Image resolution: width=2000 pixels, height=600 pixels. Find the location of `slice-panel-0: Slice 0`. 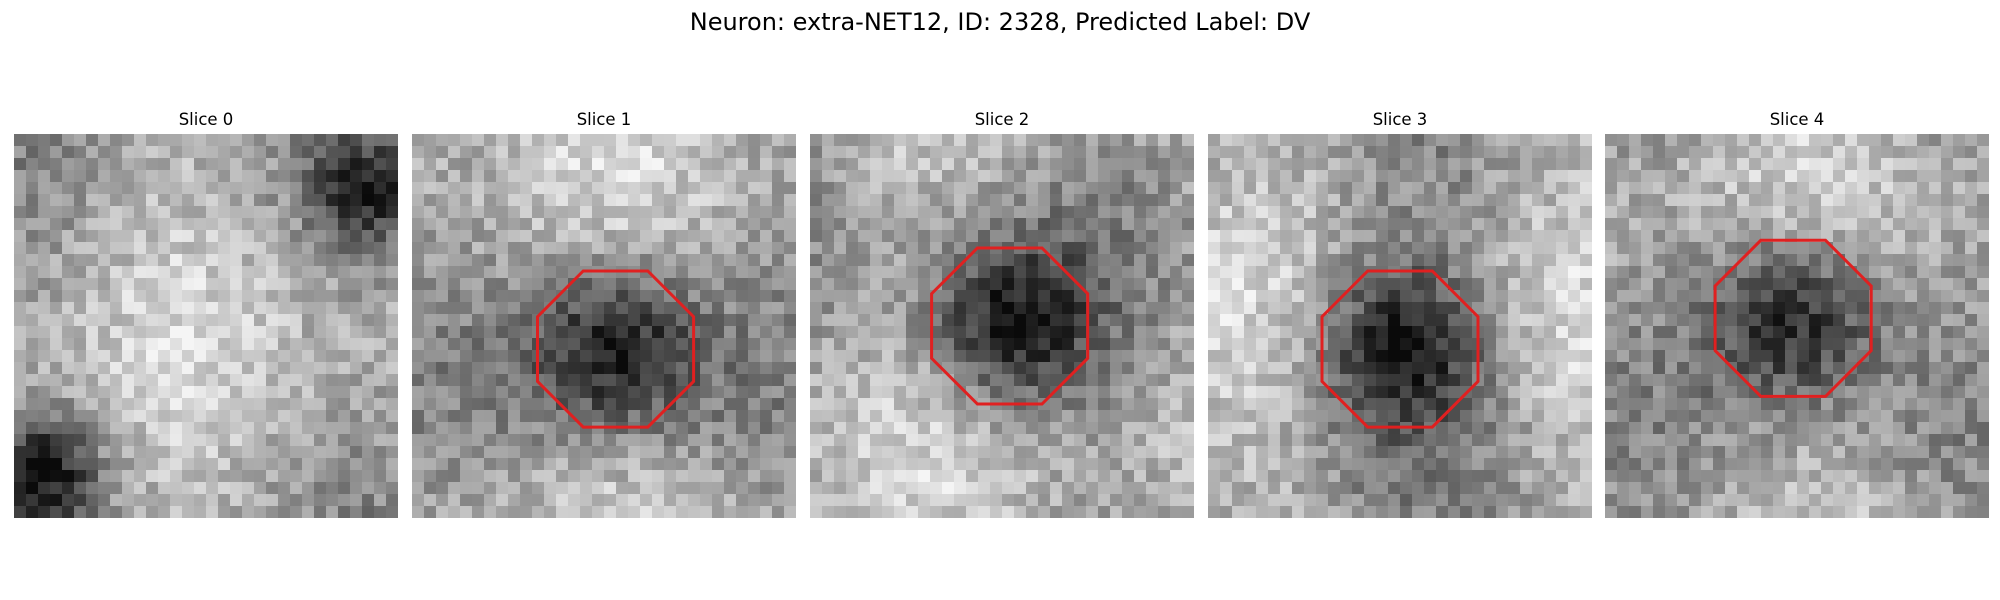

slice-panel-0: Slice 0 is located at coordinates (206, 312).